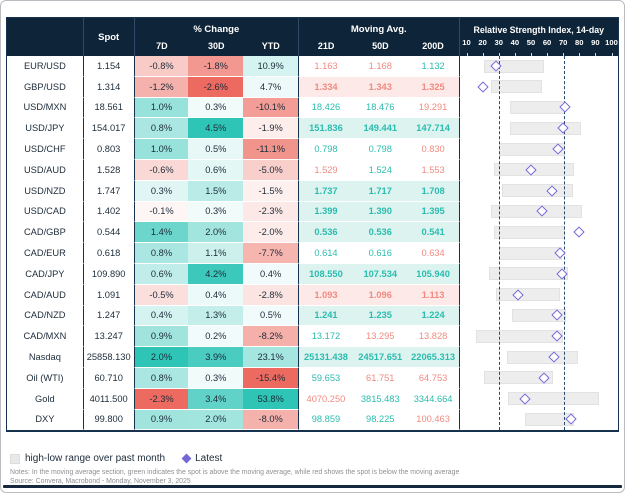 This screenshot has height=495, width=625. What do you see at coordinates (271, 399) in the screenshot?
I see `pct-ytd-cell: 53.8%` at bounding box center [271, 399].